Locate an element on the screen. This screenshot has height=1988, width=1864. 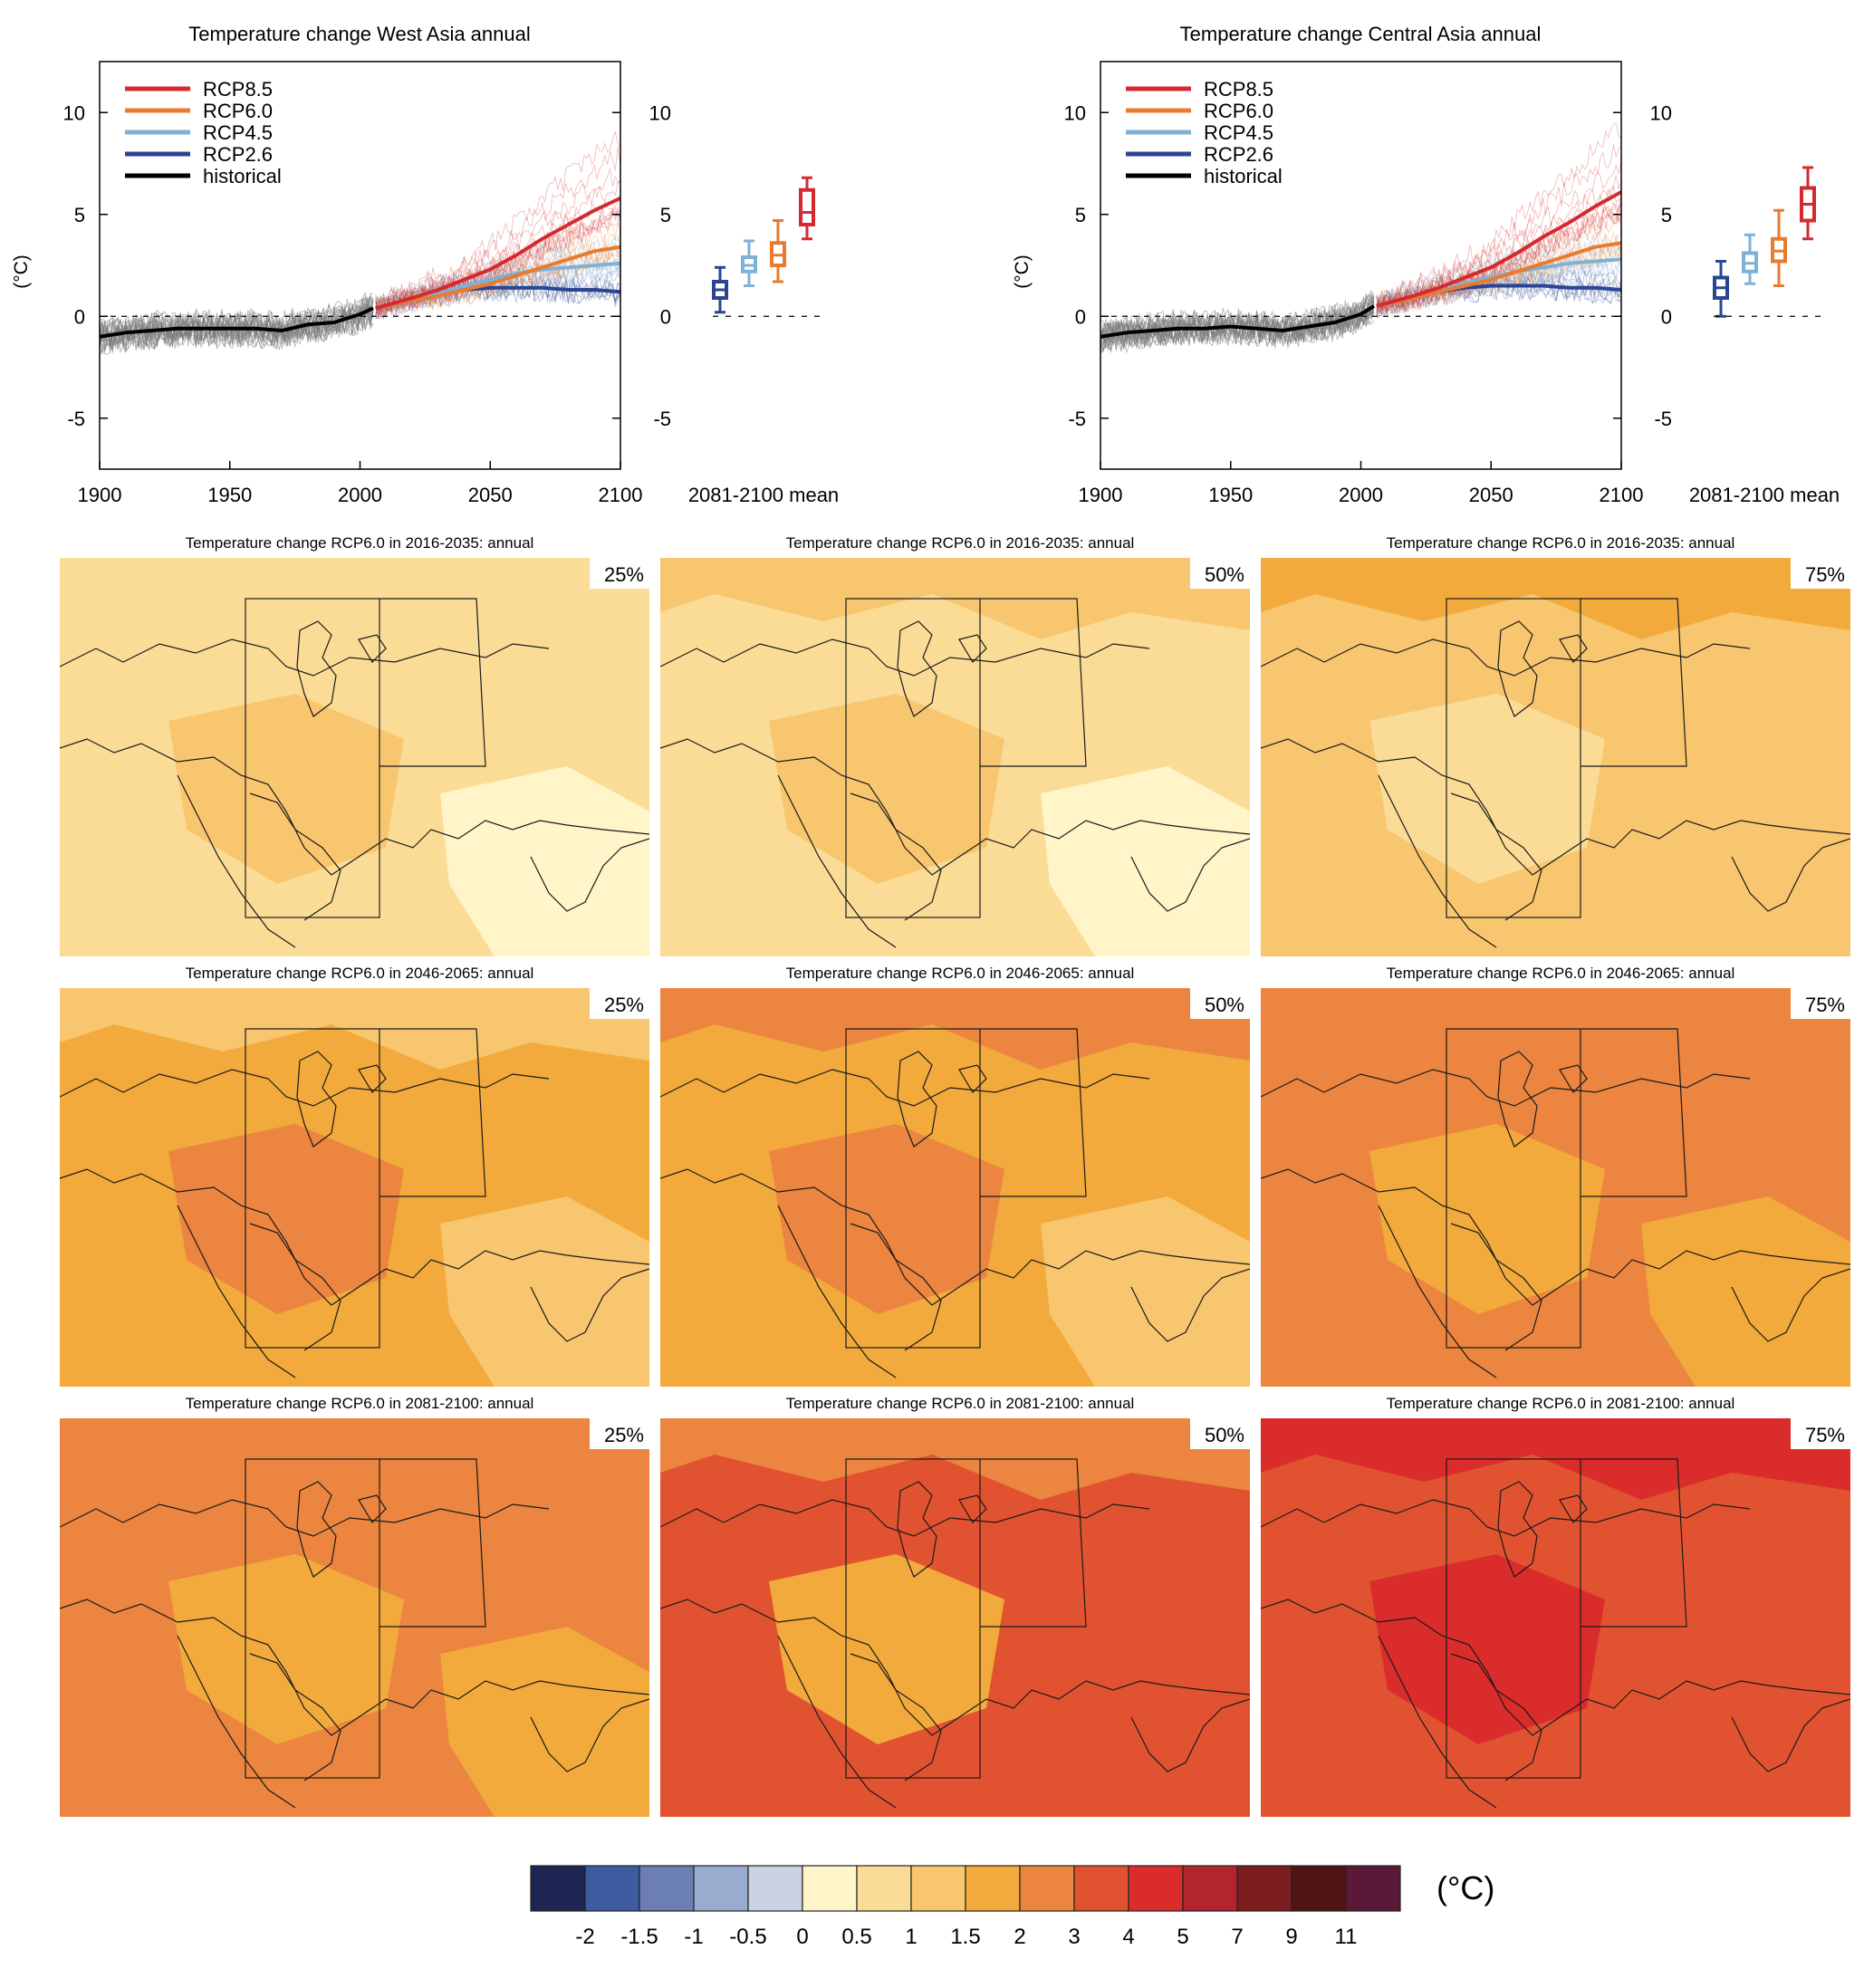
boxplot-rcp85 is located at coordinates (1808, 203).